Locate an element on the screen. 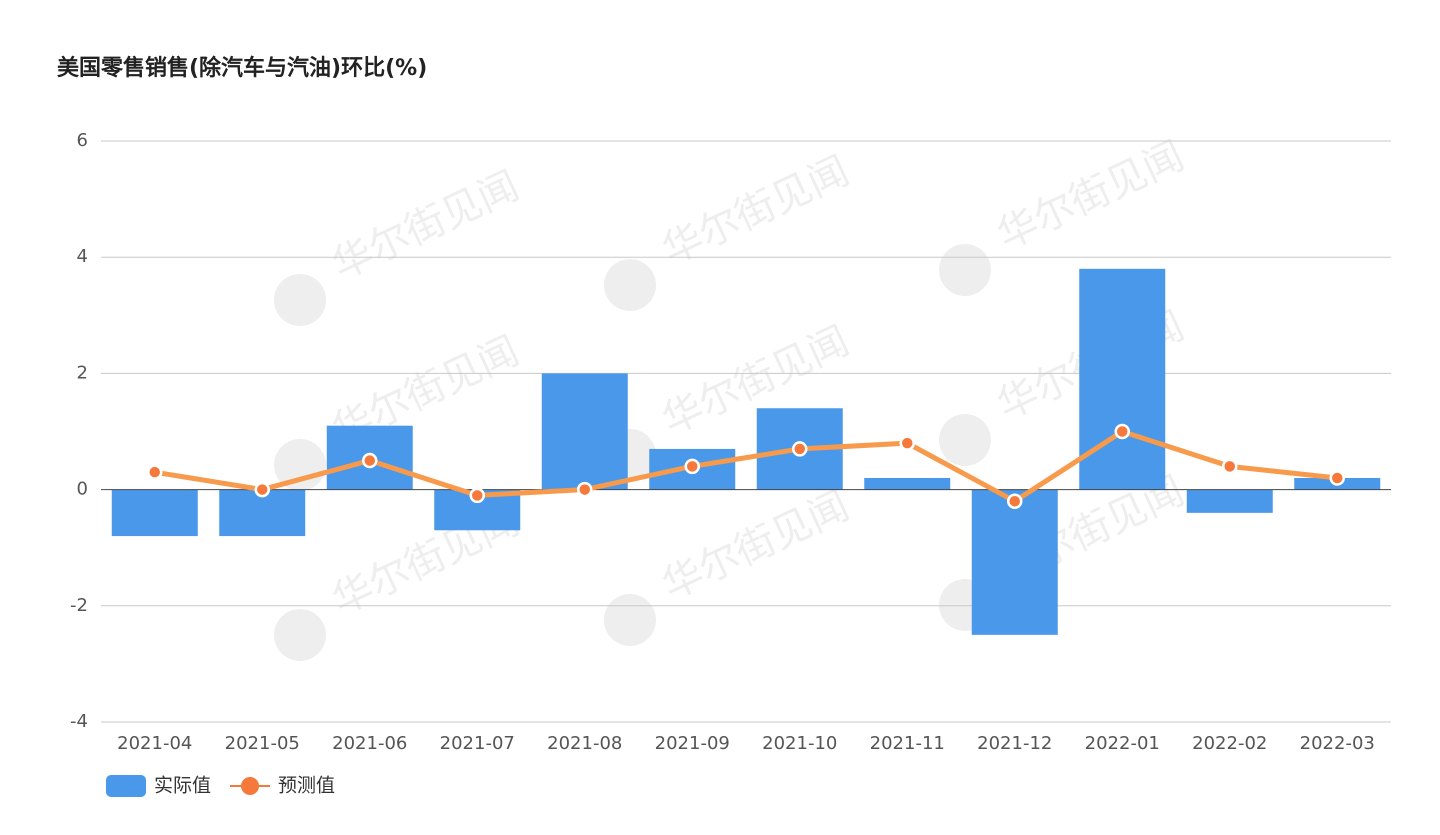 The width and height of the screenshot is (1440, 835). chart-title: 美国零售销售(除汽车与汽油)环比(%) is located at coordinates (242, 68).